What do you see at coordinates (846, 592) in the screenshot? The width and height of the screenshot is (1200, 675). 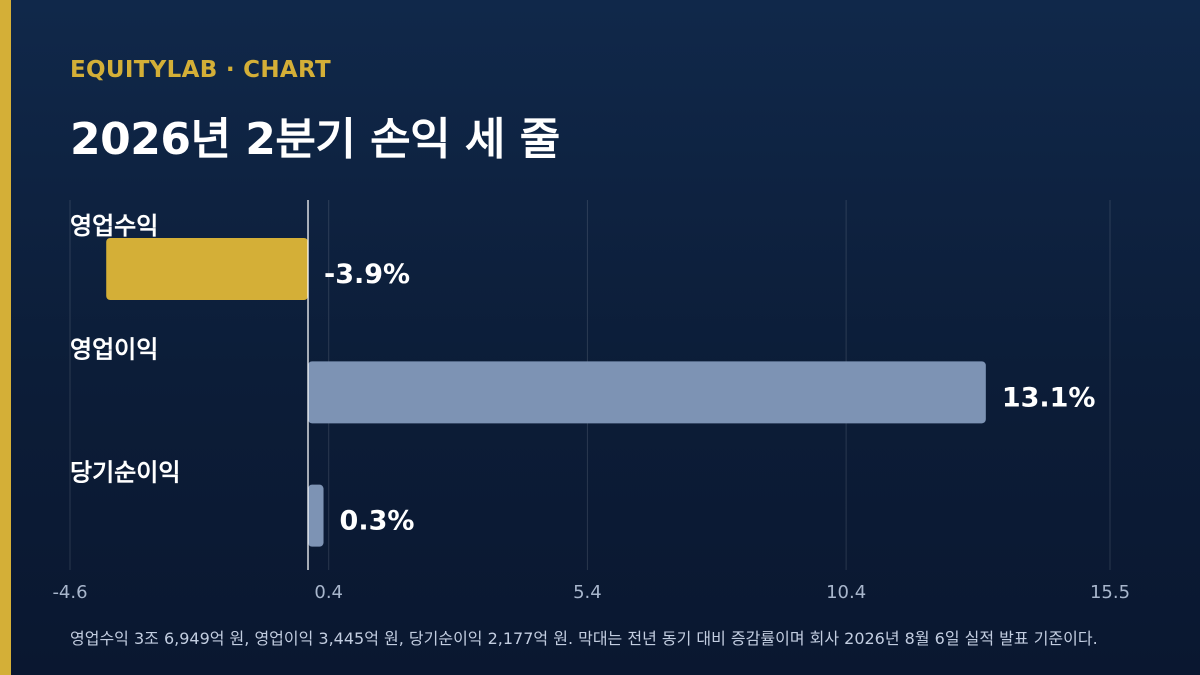 I see `x-tick-label: 10.4` at bounding box center [846, 592].